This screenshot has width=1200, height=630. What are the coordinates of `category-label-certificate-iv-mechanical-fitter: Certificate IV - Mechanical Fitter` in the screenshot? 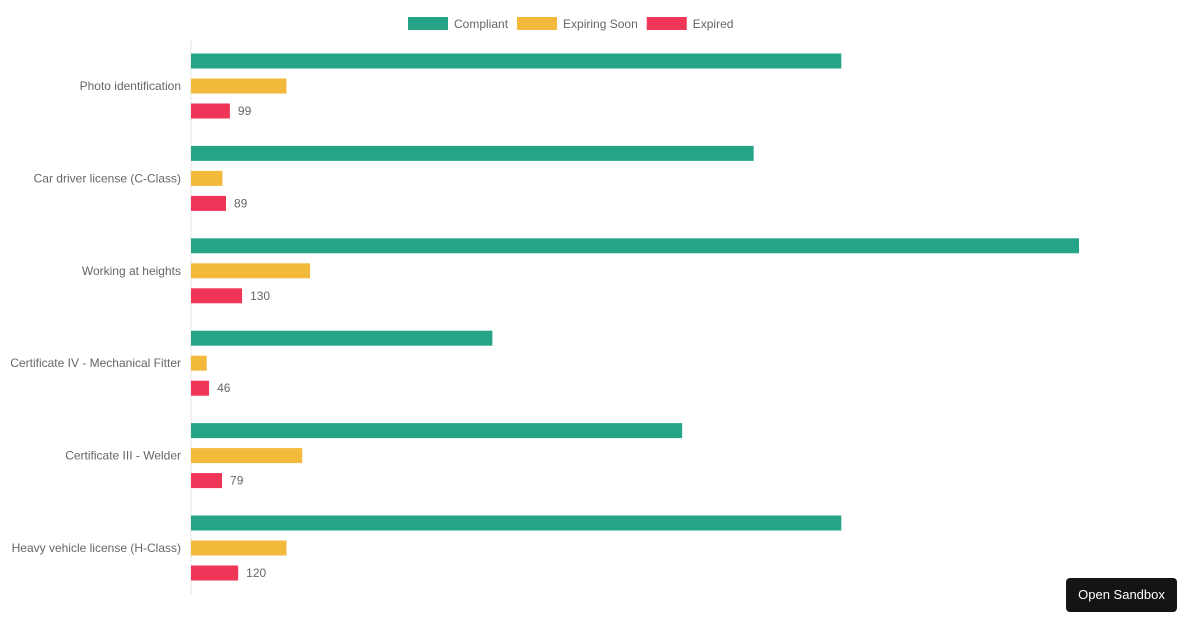 It's located at (95, 363).